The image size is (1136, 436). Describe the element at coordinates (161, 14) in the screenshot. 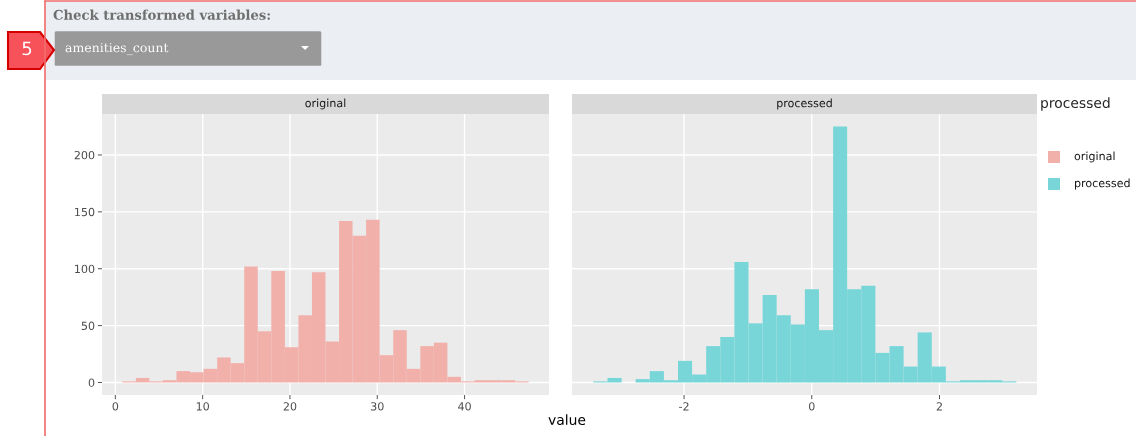

I see `text: Check transformed variables:` at that location.